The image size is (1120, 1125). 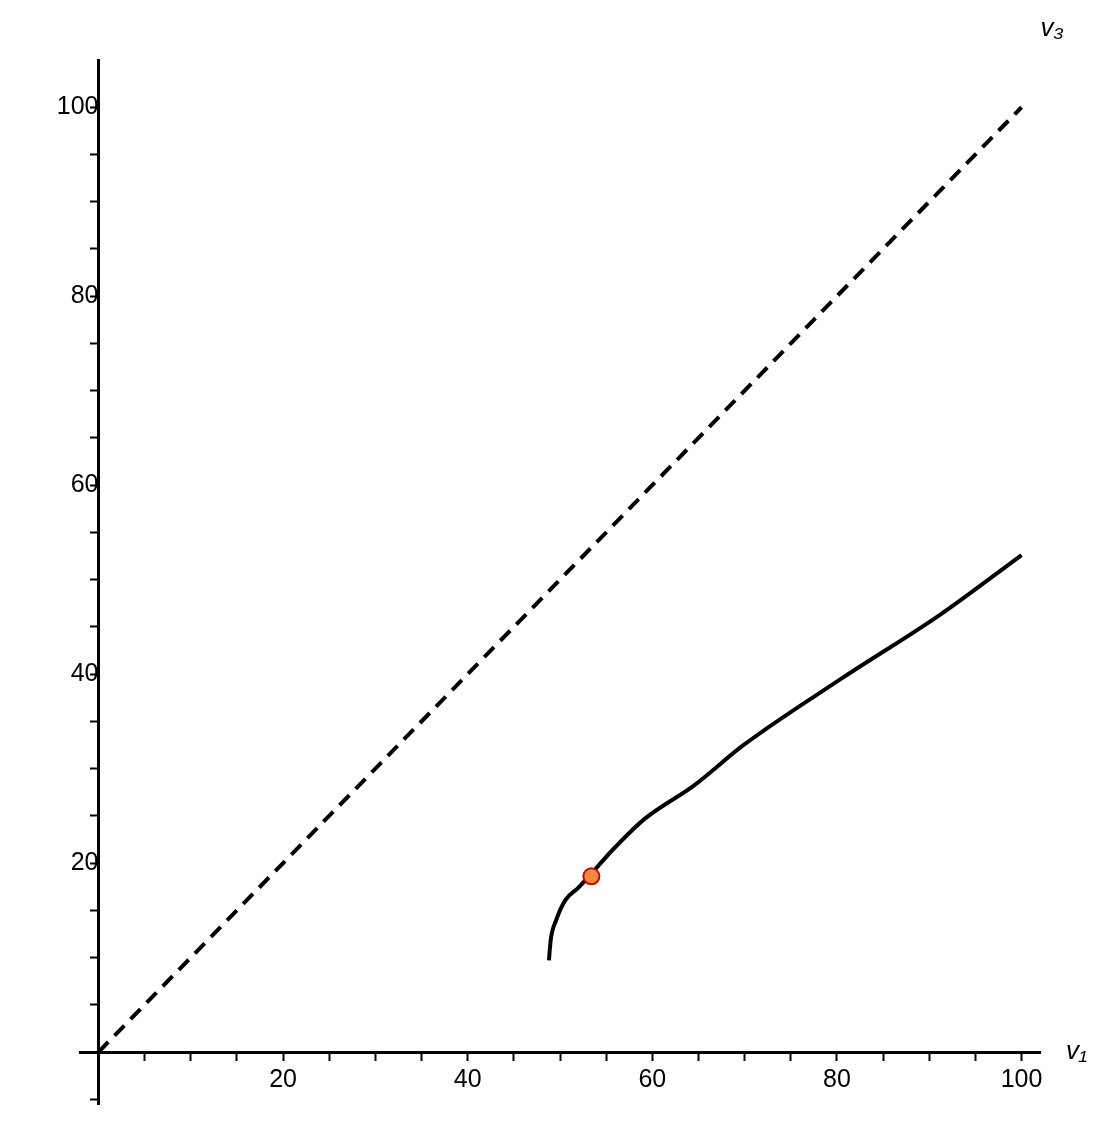 I want to click on y-tick-label: 20, so click(x=84, y=860).